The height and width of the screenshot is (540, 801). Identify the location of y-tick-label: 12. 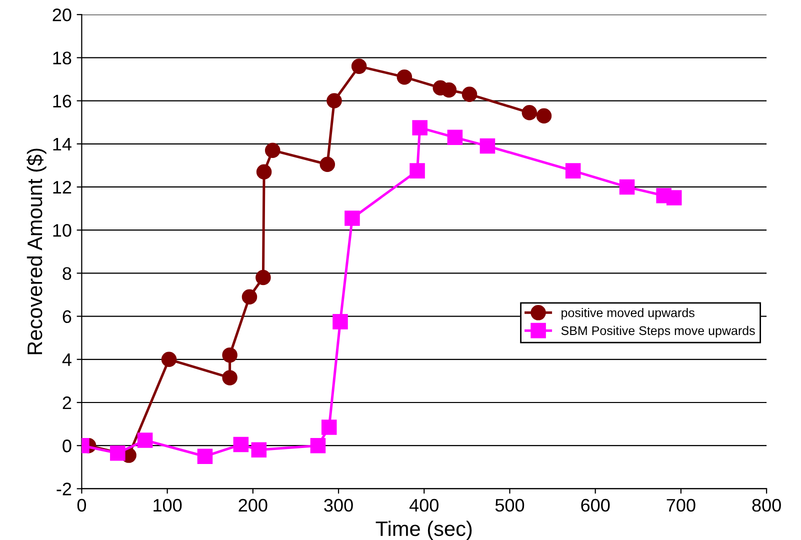
(62, 187).